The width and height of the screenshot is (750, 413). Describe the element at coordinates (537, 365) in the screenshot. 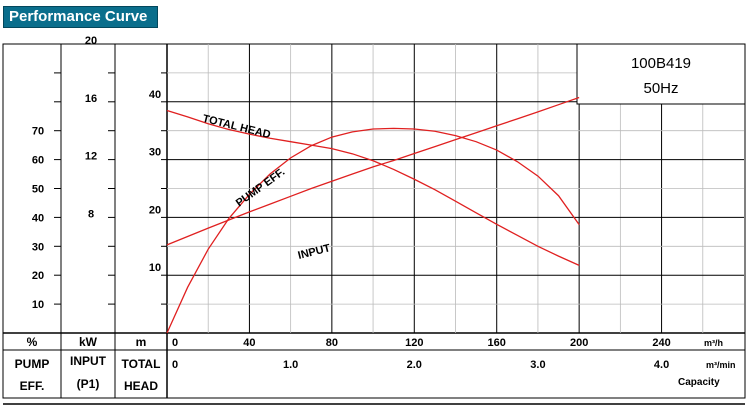

I see `x2-tick-3.0: 3.0` at that location.